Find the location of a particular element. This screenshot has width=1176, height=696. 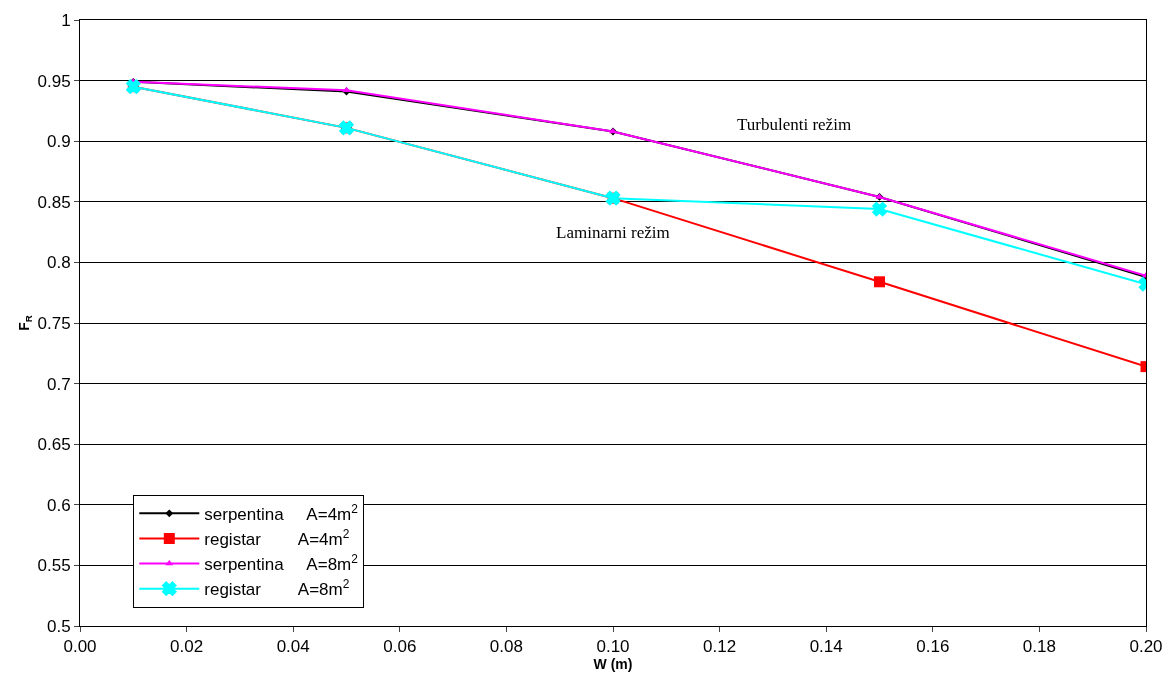

x-tick-label: 0.06 is located at coordinates (400, 647).